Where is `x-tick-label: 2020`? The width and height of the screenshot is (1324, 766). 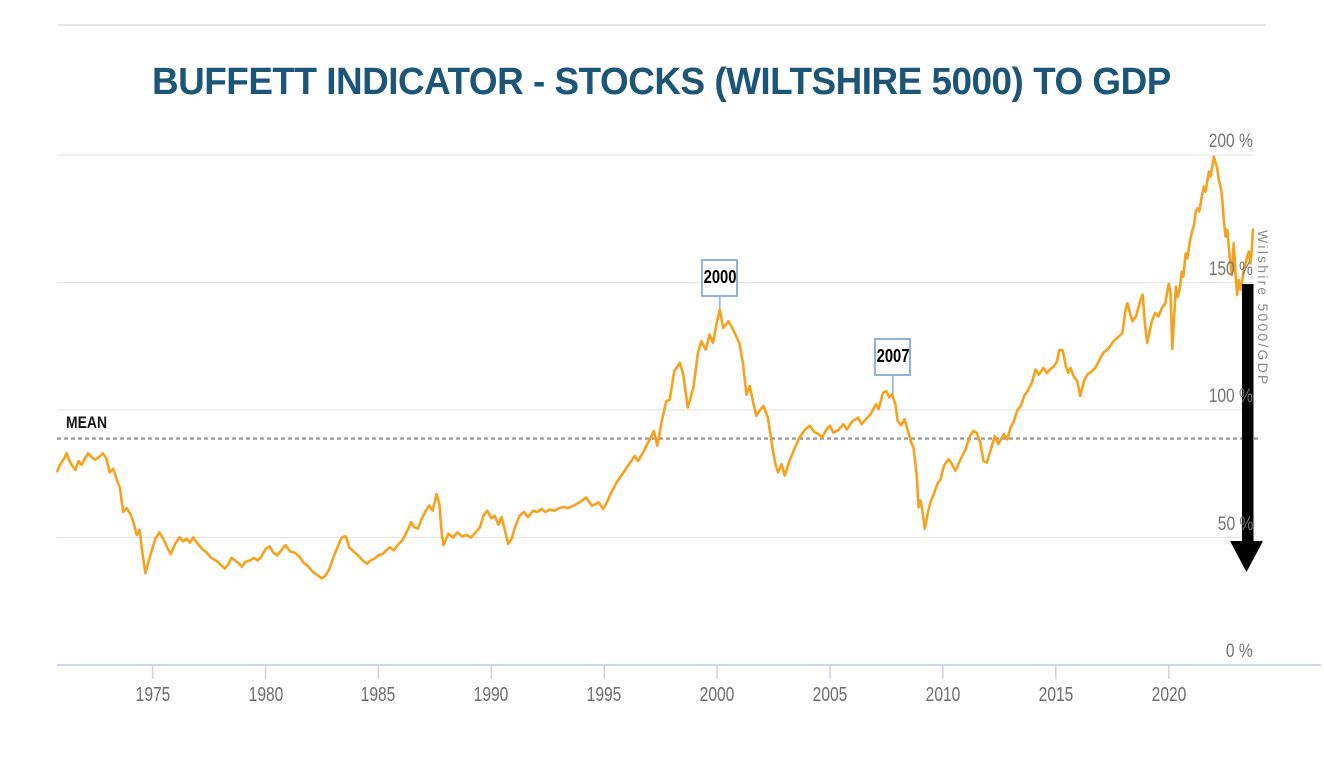
x-tick-label: 2020 is located at coordinates (1169, 695).